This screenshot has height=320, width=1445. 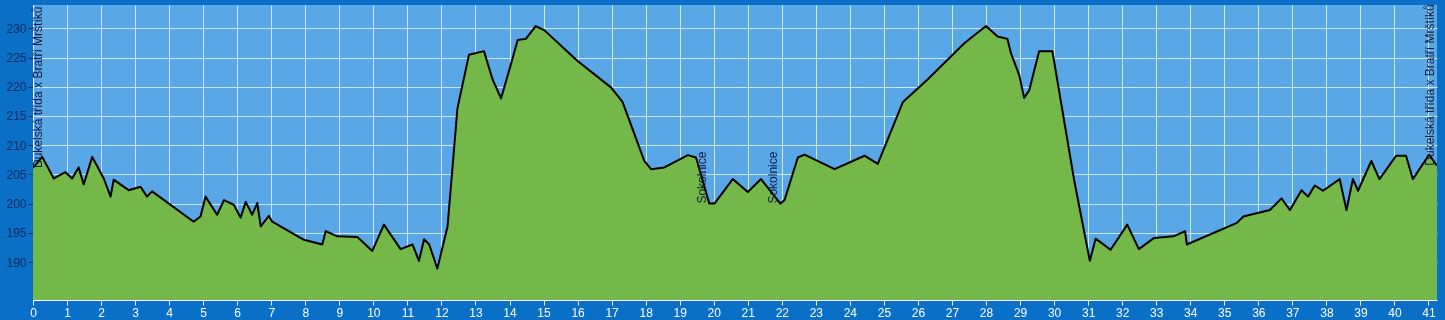 What do you see at coordinates (16, 145) in the screenshot?
I see `y-tick-label: 210` at bounding box center [16, 145].